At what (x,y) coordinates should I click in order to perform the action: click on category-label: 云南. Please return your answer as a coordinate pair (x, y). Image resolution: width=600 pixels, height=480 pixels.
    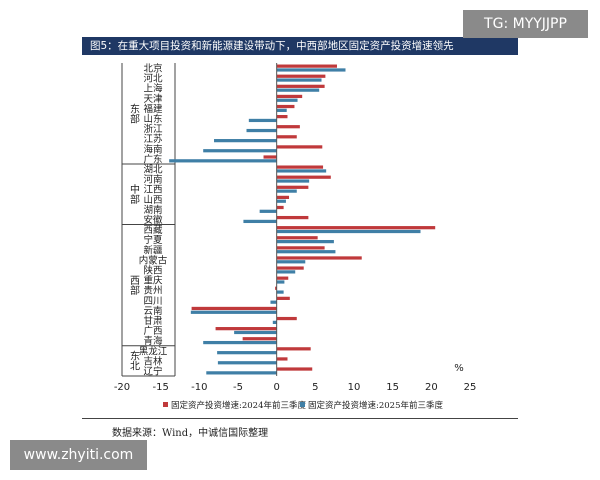
    Looking at the image, I should click on (152, 311).